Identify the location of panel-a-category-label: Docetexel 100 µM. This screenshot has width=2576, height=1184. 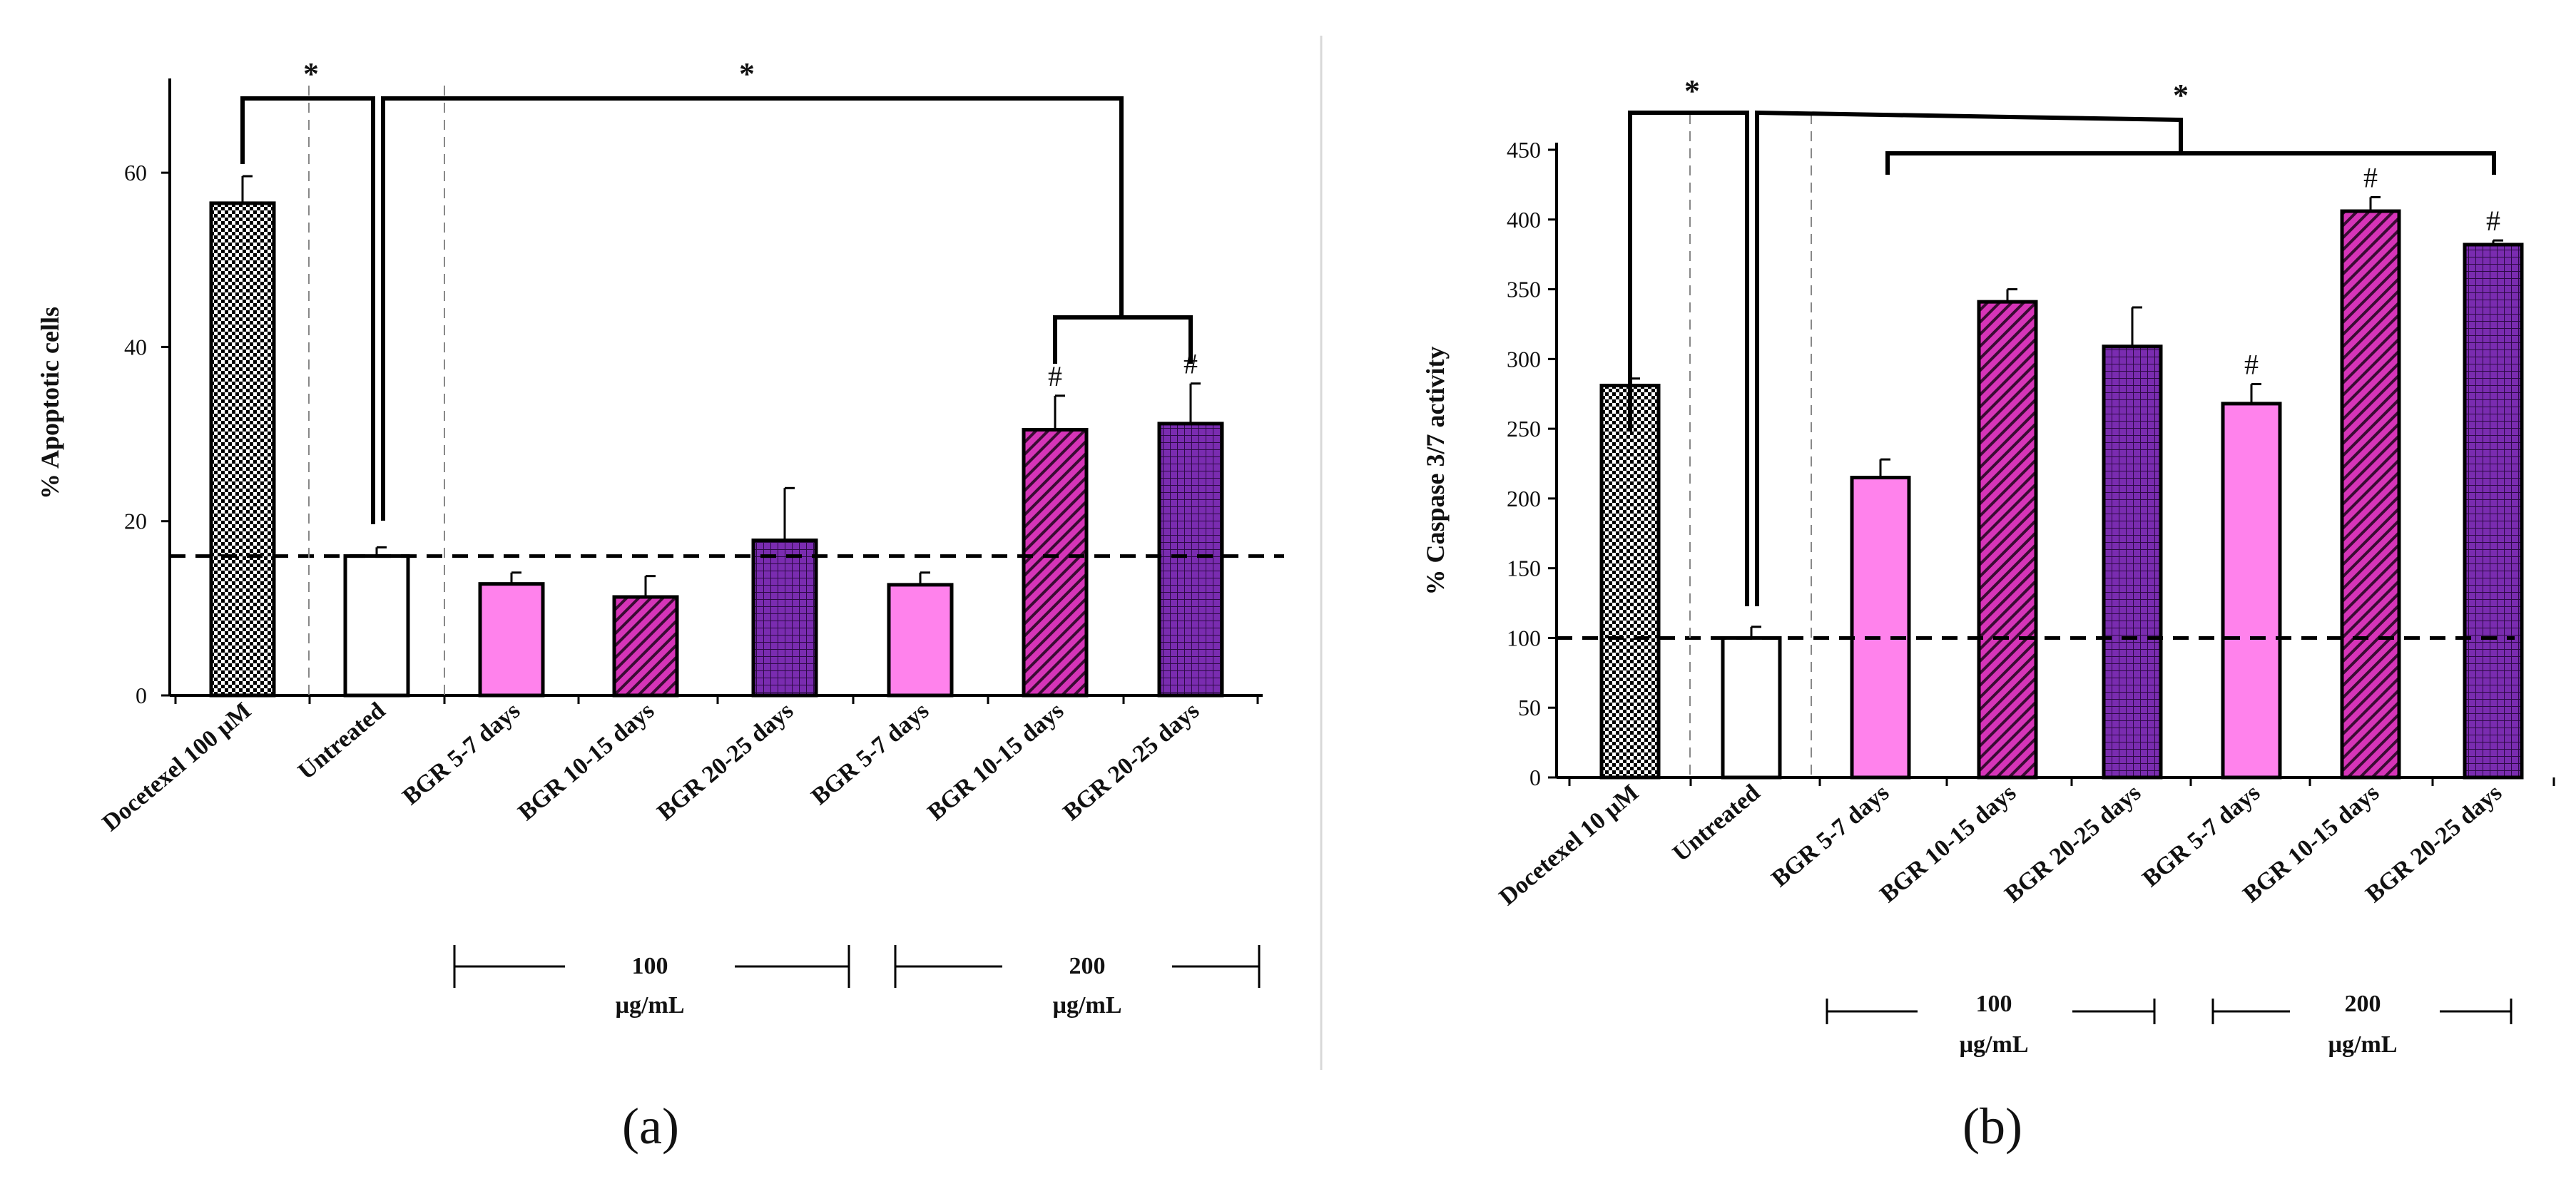
(177, 767).